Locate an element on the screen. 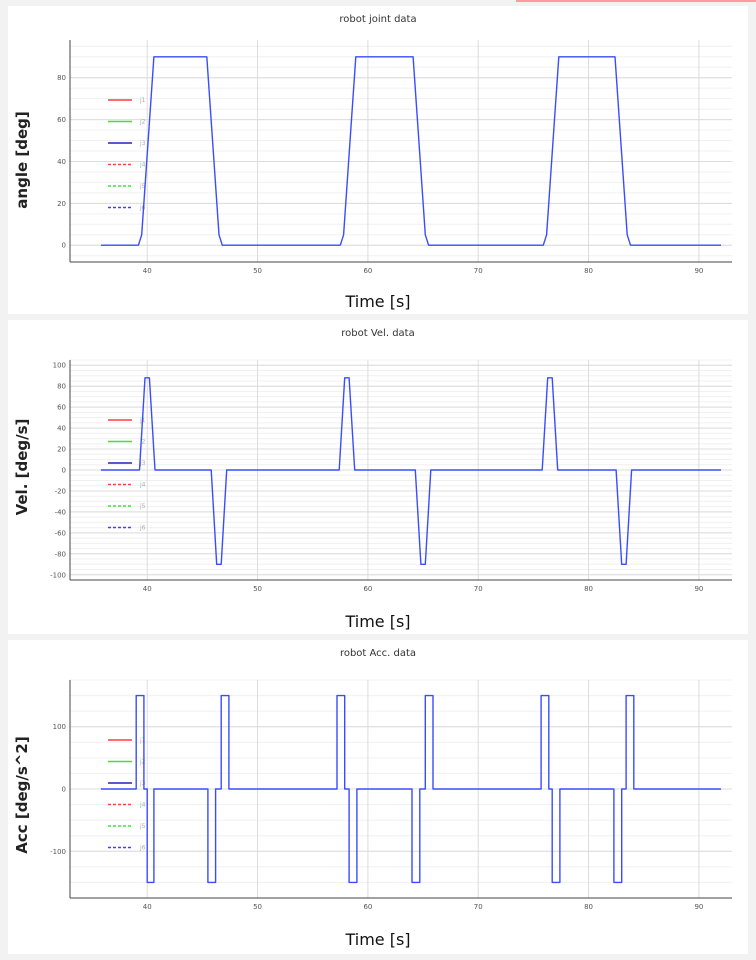  y-axis-label: angle [deg] is located at coordinates (22, 160).